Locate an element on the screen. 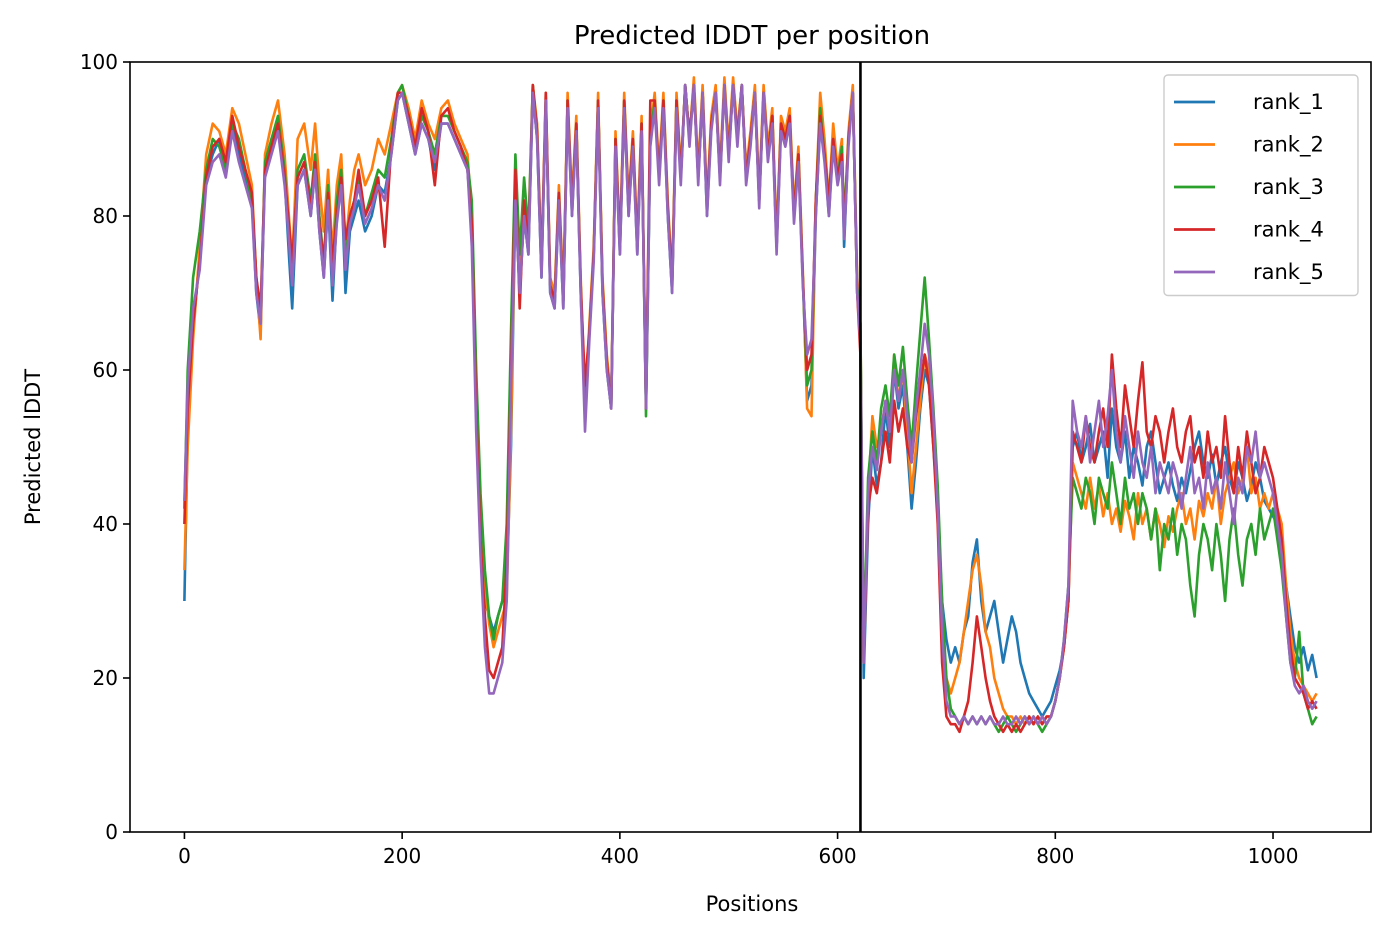  x-tick-label: 800 is located at coordinates (1055, 856).